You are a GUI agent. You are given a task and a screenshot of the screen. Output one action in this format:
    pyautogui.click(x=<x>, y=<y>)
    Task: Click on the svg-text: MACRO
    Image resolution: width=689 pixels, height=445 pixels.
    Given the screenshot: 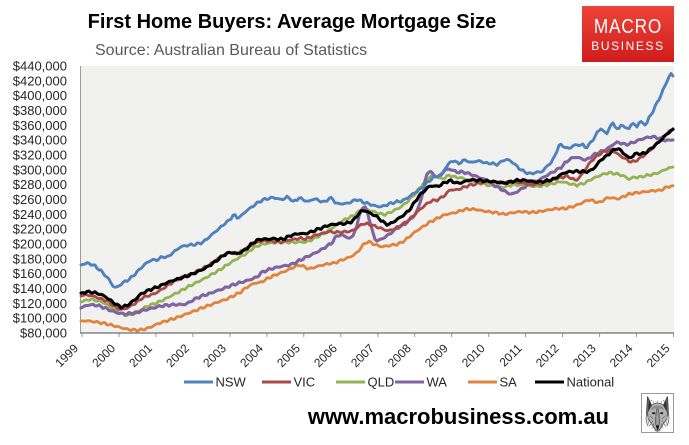 What is the action you would take?
    pyautogui.click(x=628, y=27)
    